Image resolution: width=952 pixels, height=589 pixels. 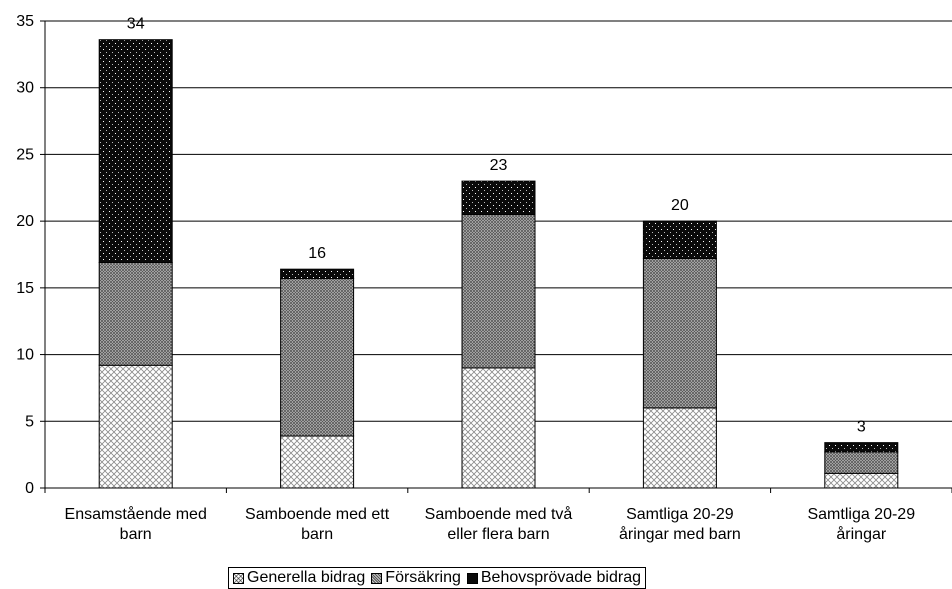 I want to click on legend-item-forsakring: Försäkring, so click(x=416, y=578).